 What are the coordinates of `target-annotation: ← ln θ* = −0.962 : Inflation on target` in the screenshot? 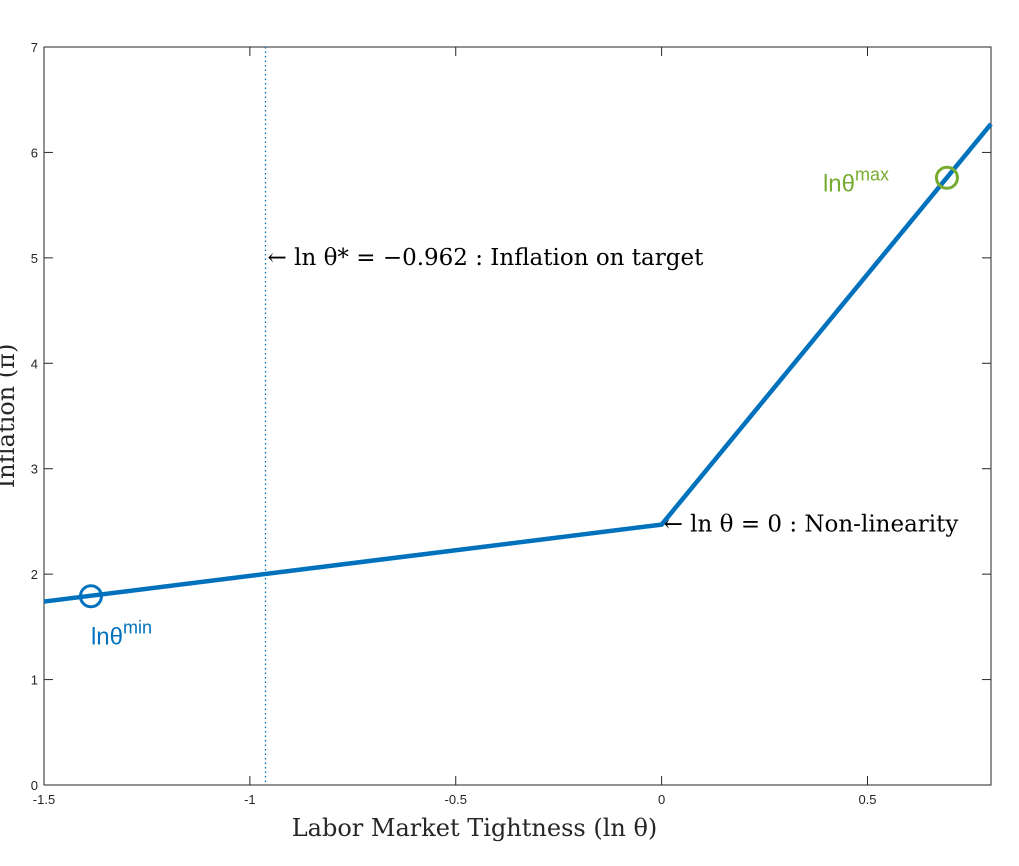 It's located at (486, 258).